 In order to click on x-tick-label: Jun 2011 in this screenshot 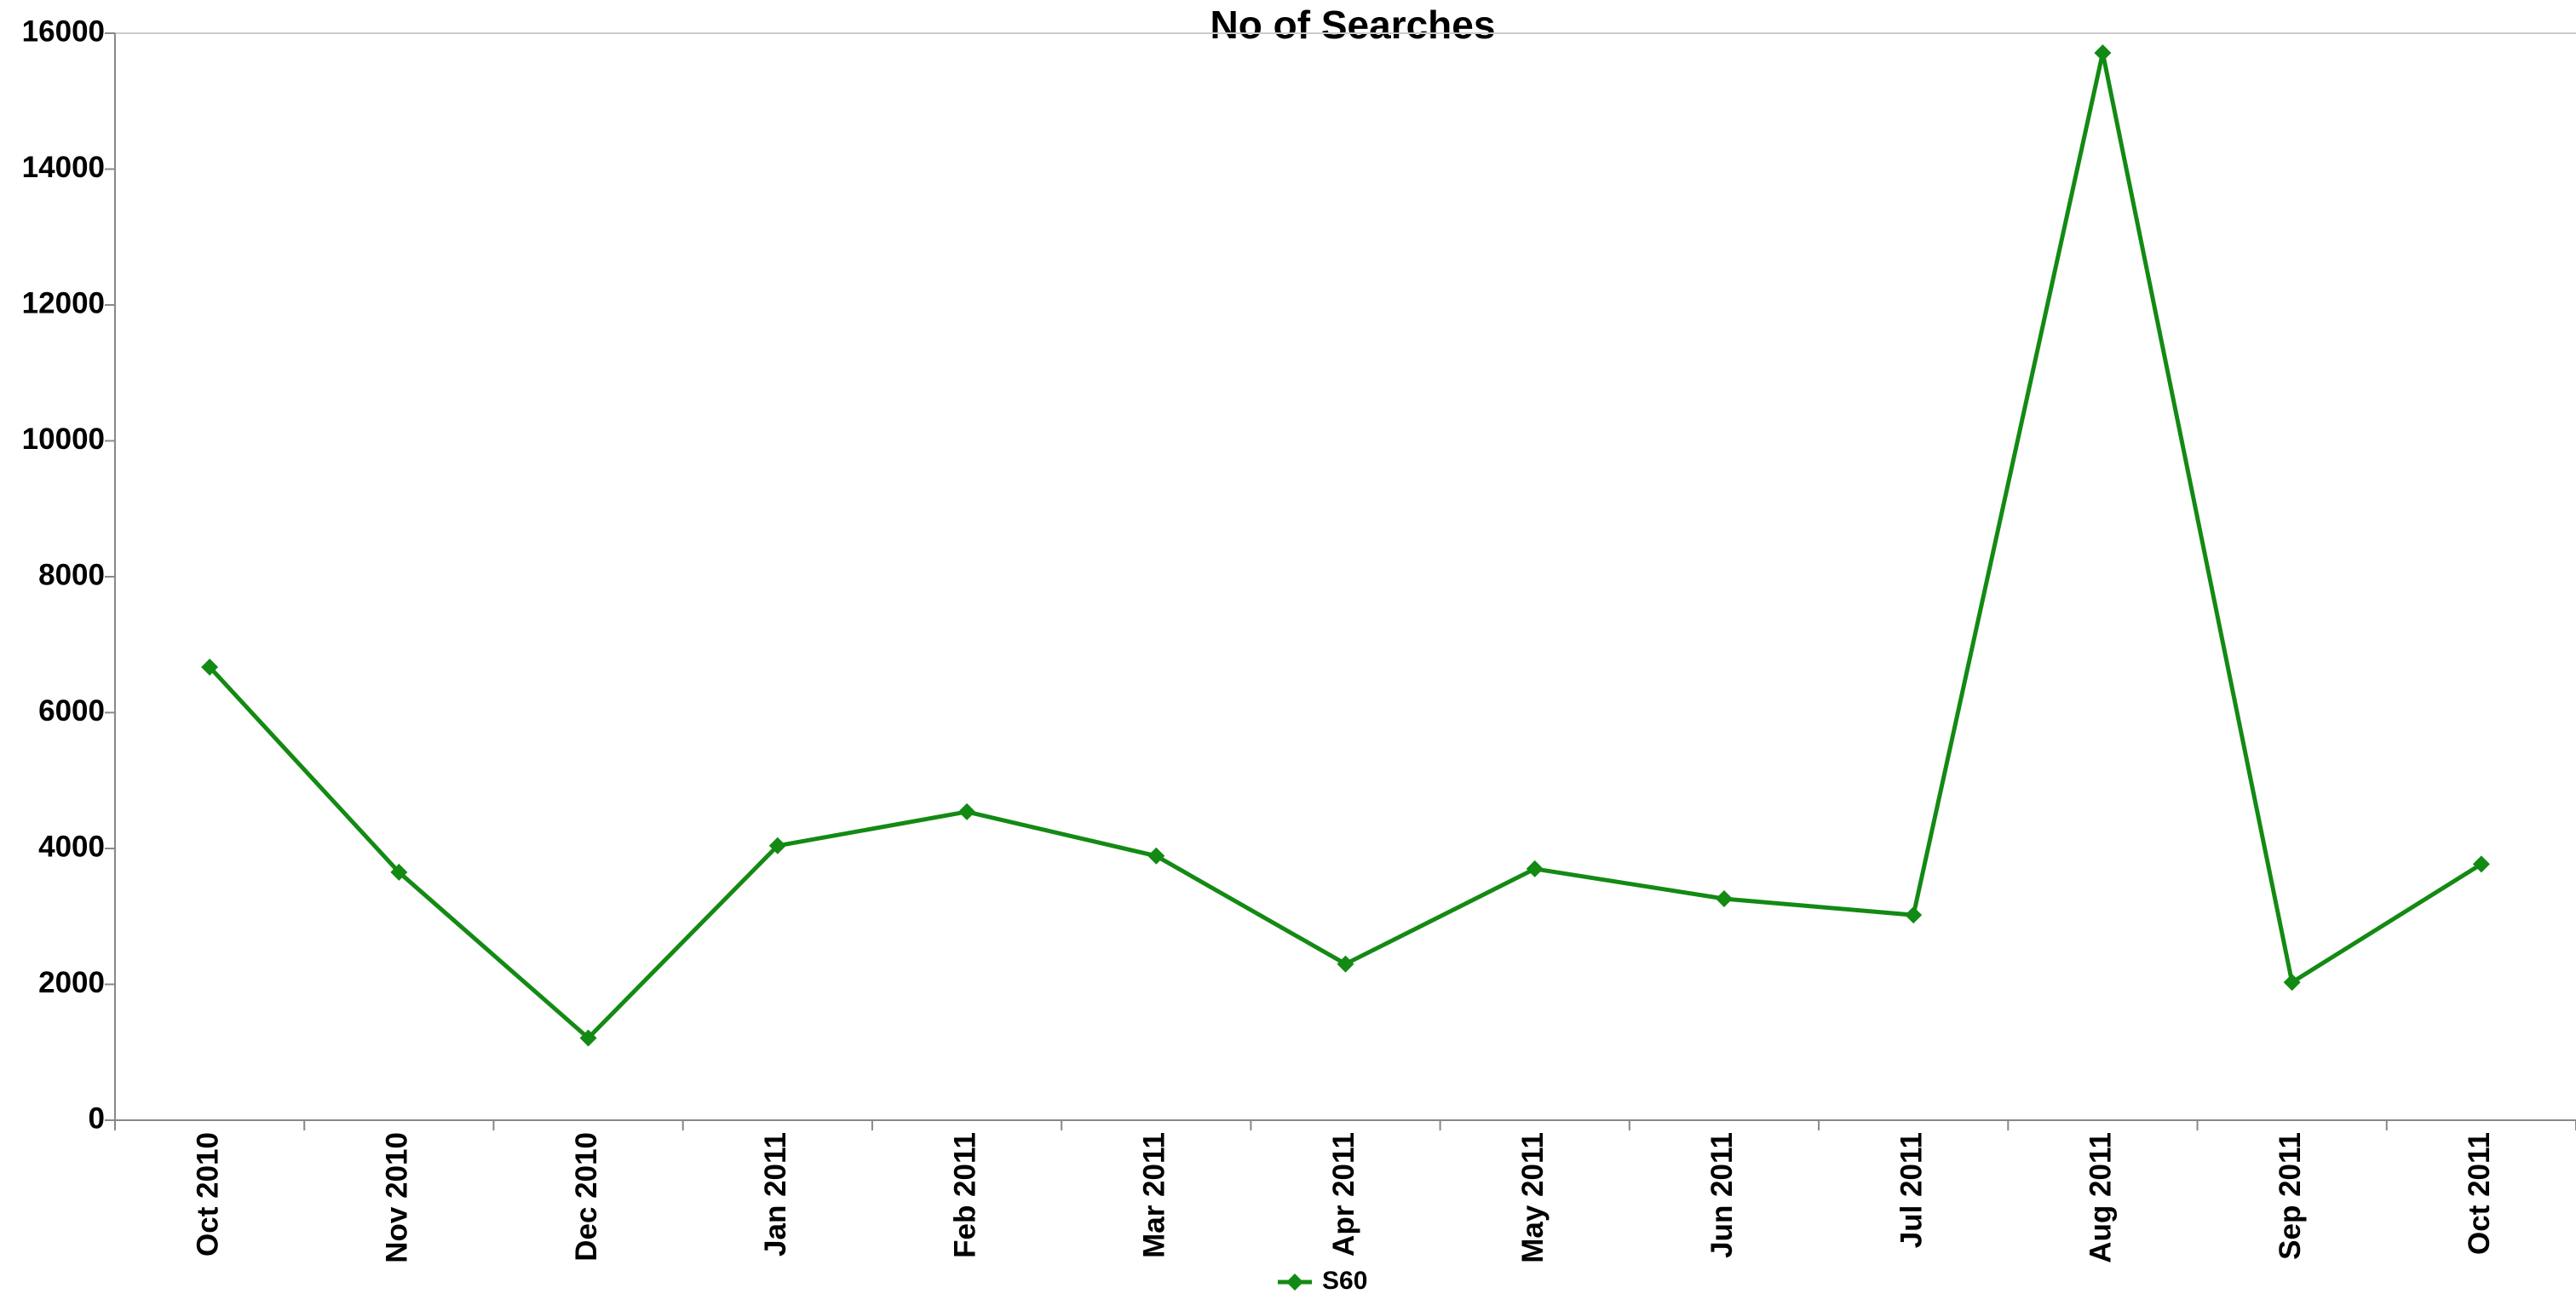, I will do `click(1722, 1195)`.